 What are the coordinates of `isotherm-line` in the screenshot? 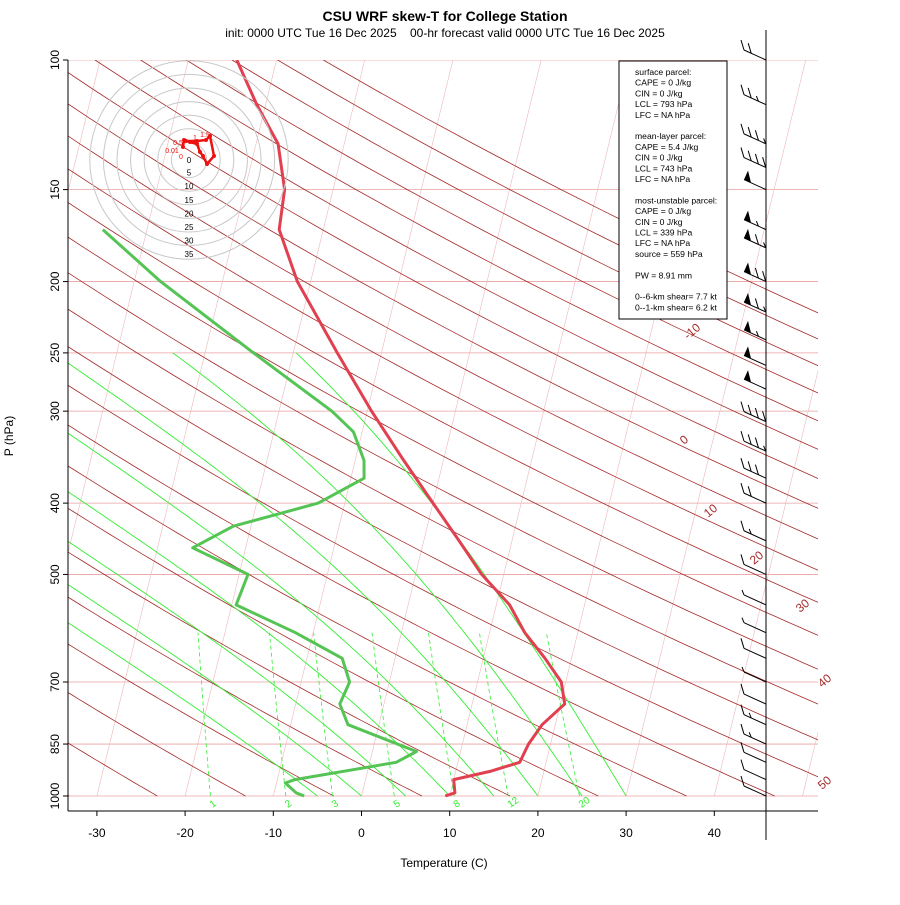 It's located at (851, 428).